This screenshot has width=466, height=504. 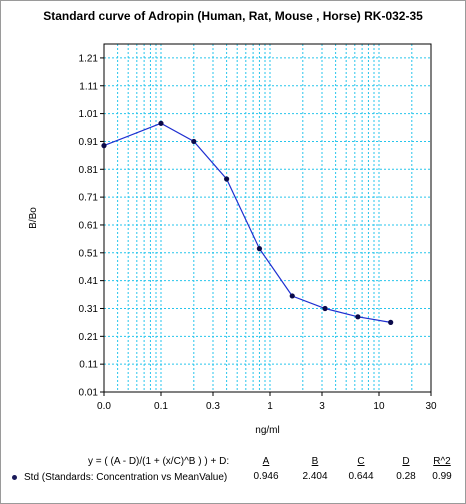 What do you see at coordinates (266, 469) in the screenshot?
I see `param-a: A 0.946` at bounding box center [266, 469].